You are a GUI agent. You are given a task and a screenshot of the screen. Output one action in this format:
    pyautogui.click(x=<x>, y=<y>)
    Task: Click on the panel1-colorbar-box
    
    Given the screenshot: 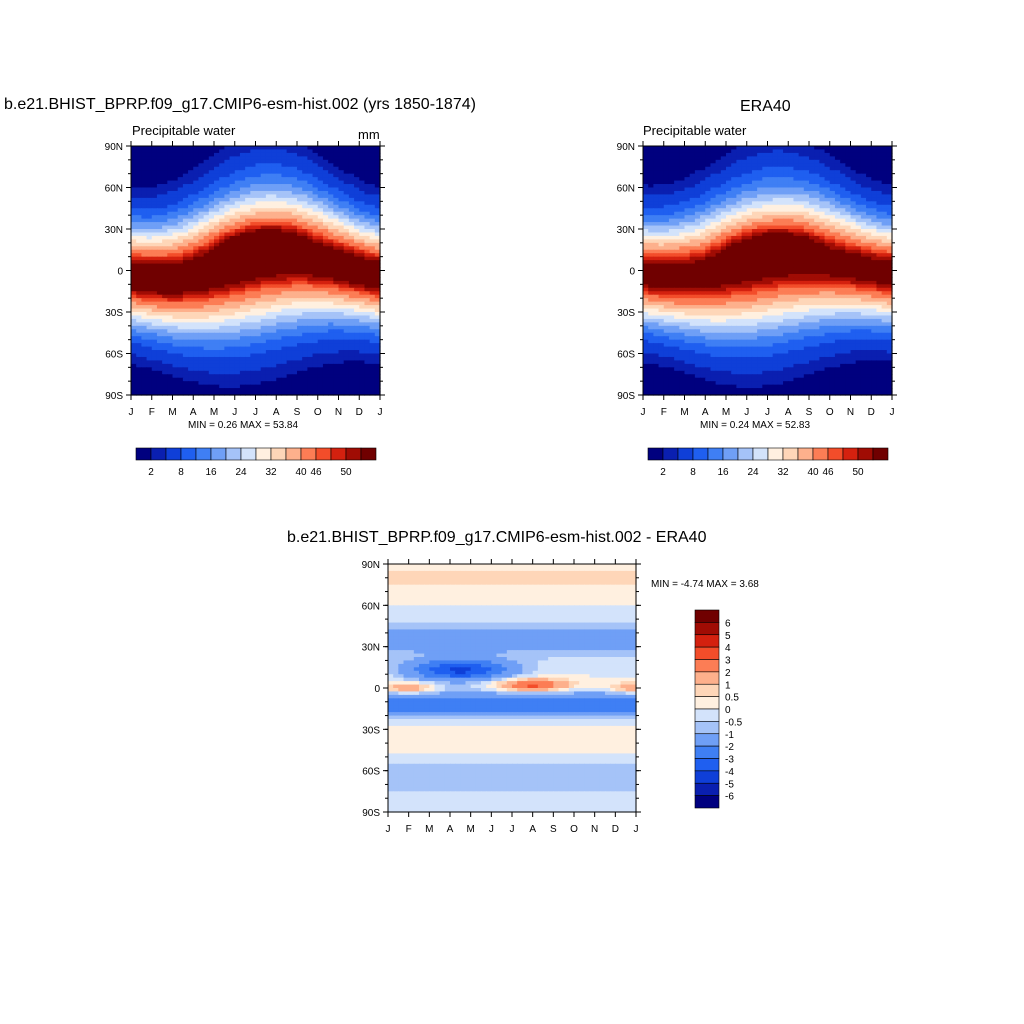 What is the action you would take?
    pyautogui.click(x=338, y=454)
    